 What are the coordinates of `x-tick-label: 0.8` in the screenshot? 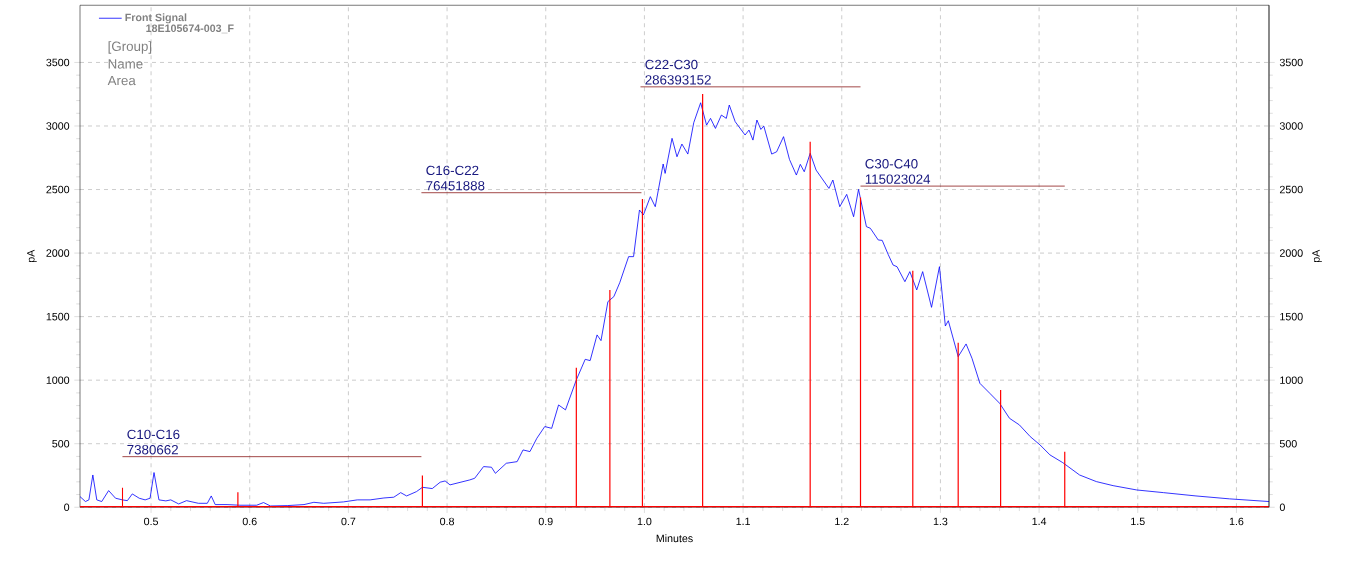 It's located at (447, 521).